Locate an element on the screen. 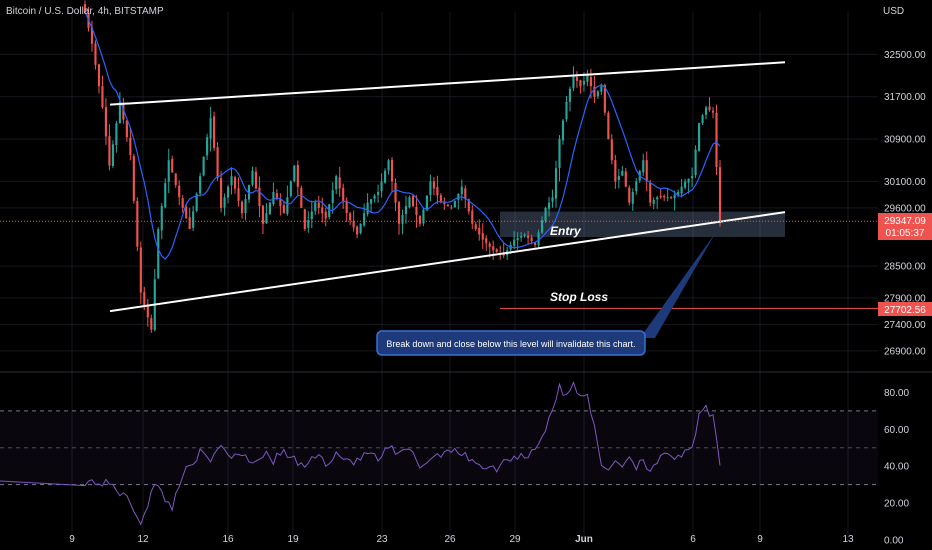  price-tick-label: 30100.00 is located at coordinates (905, 182).